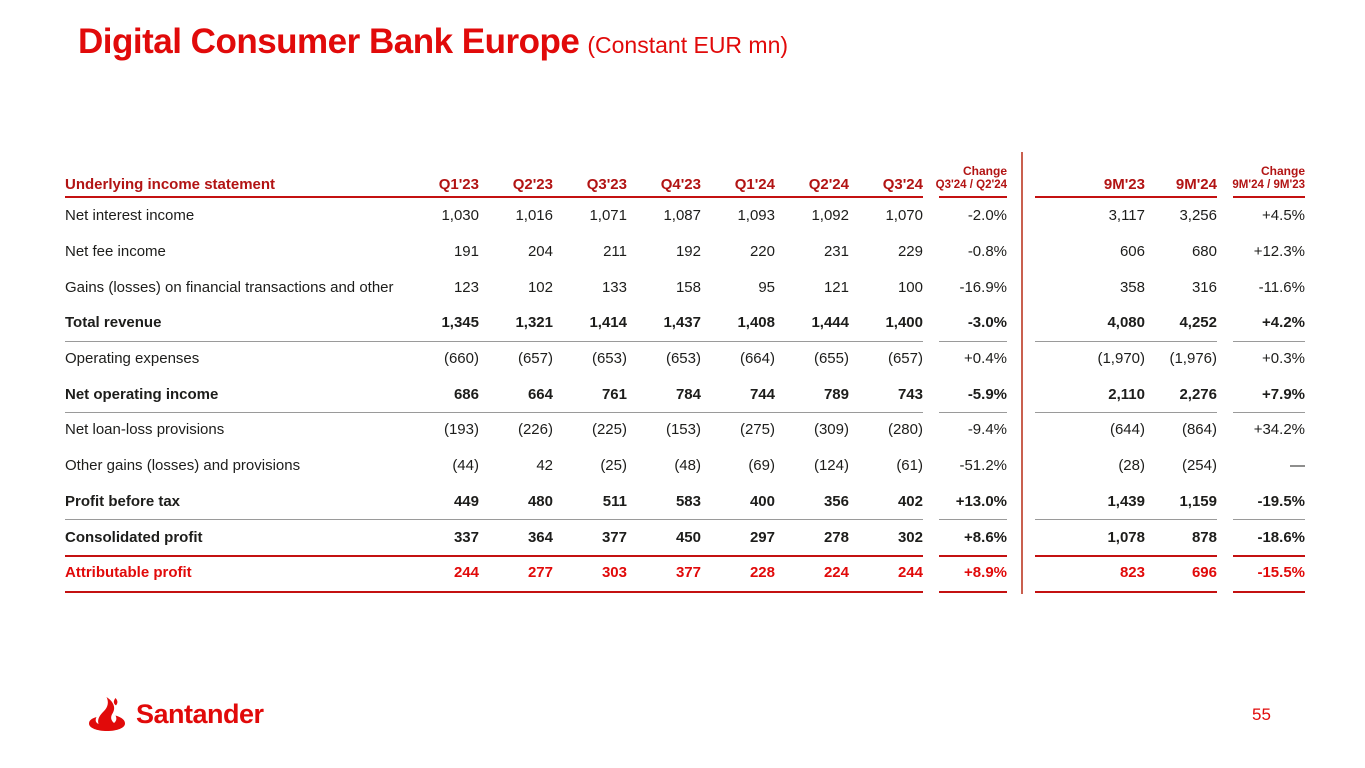 The width and height of the screenshot is (1365, 768). What do you see at coordinates (466, 537) in the screenshot?
I see `cell-q0: 337` at bounding box center [466, 537].